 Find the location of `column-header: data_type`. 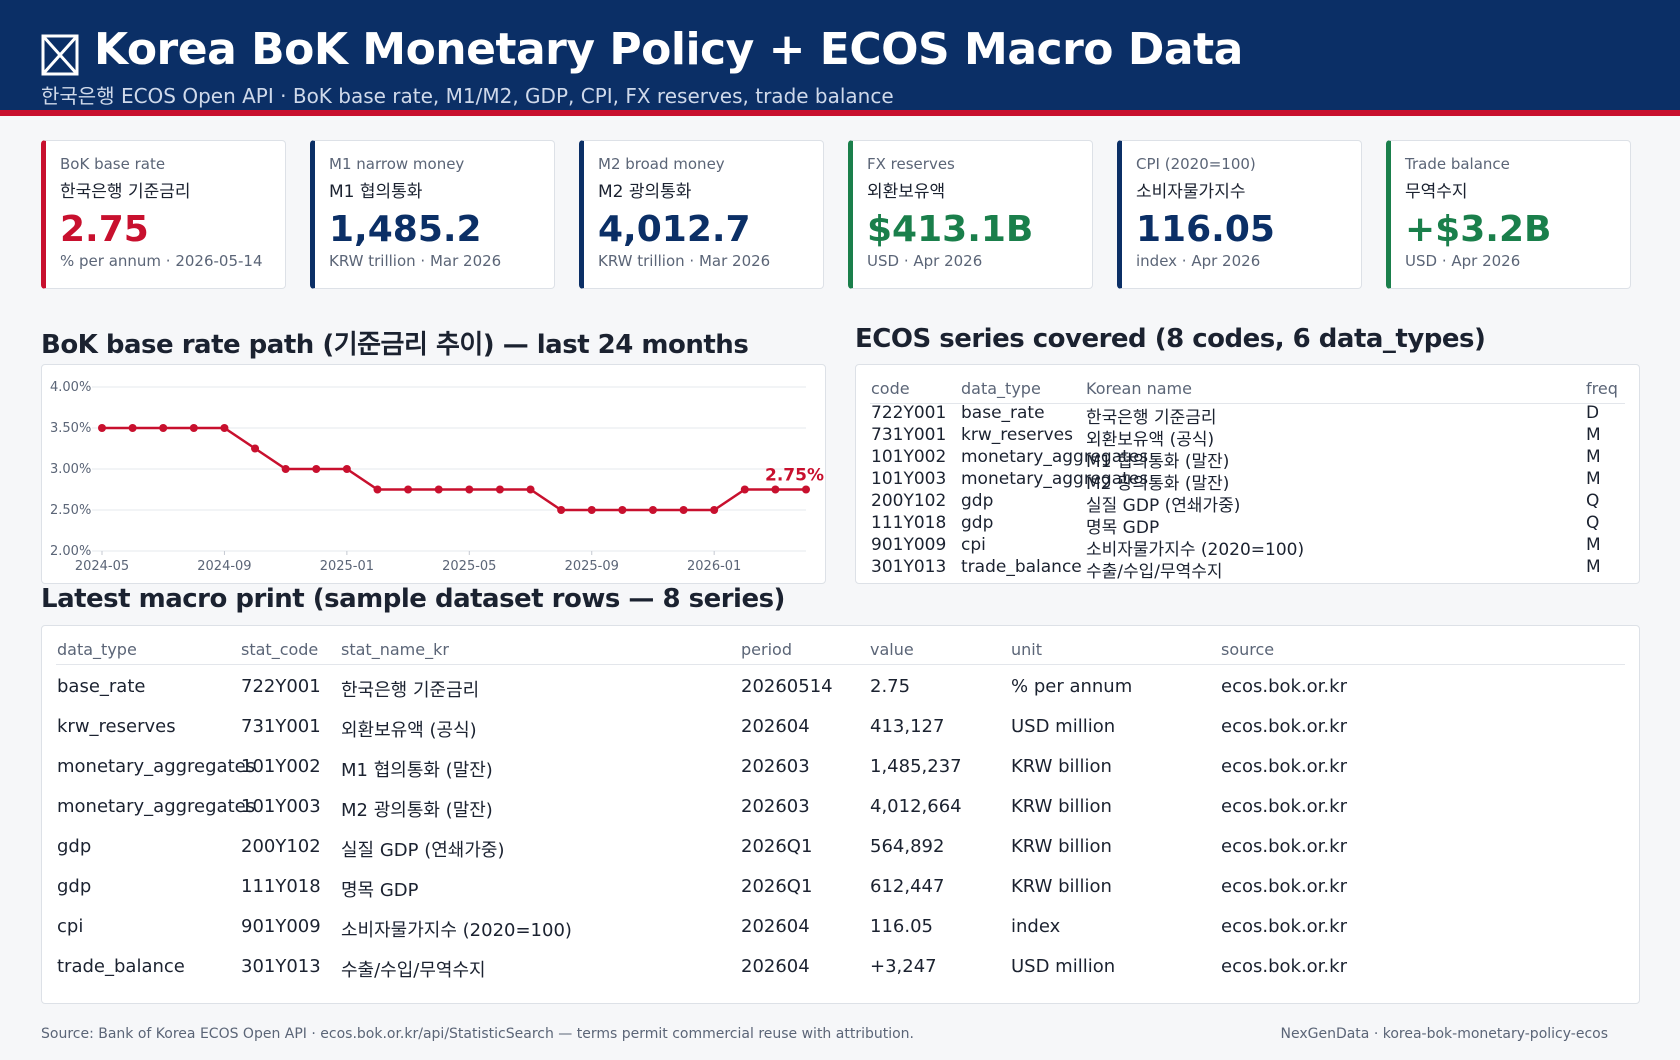

column-header: data_type is located at coordinates (97, 649).